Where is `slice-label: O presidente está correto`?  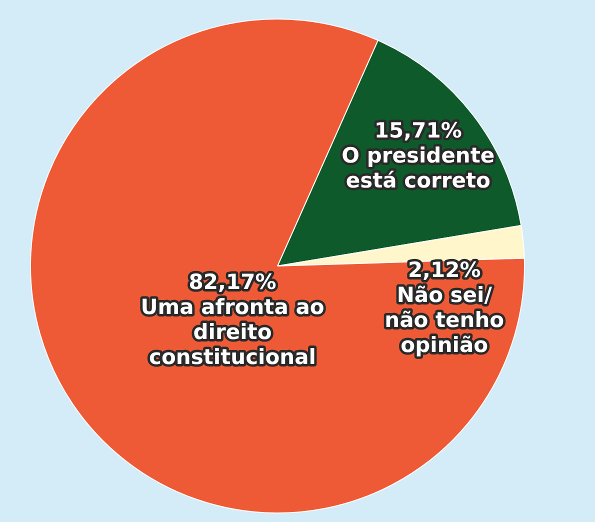 slice-label: O presidente está correto is located at coordinates (418, 168).